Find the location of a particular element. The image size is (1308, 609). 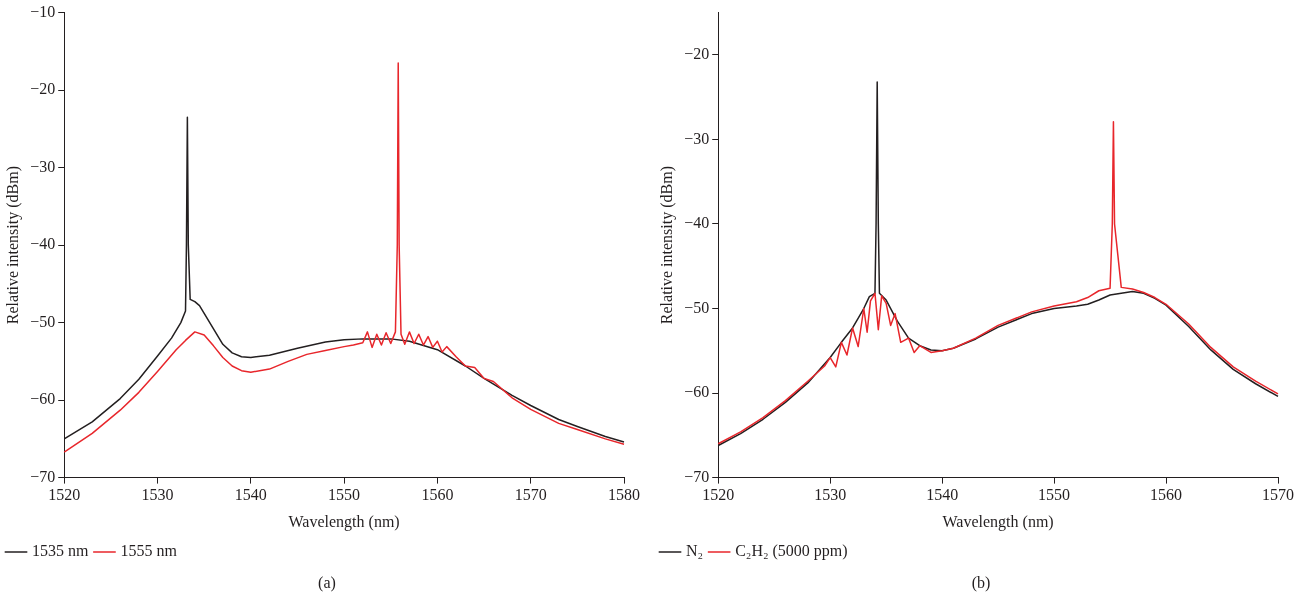

y-tick-label: −10 is located at coordinates (43, 11).